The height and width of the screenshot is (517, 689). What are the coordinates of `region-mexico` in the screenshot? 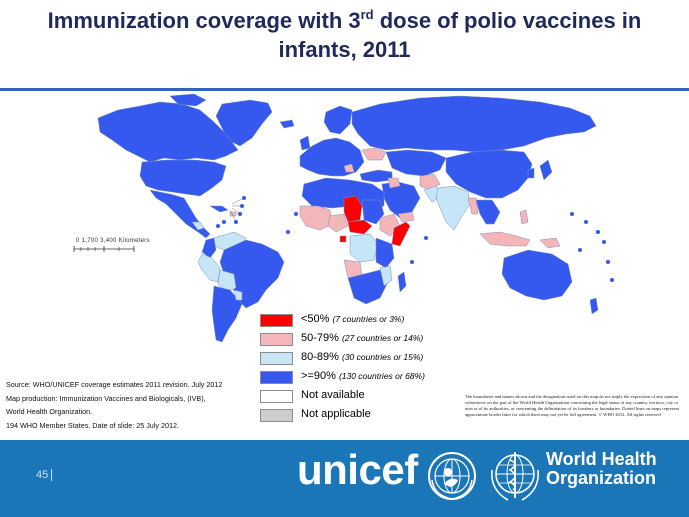 It's located at (180, 214).